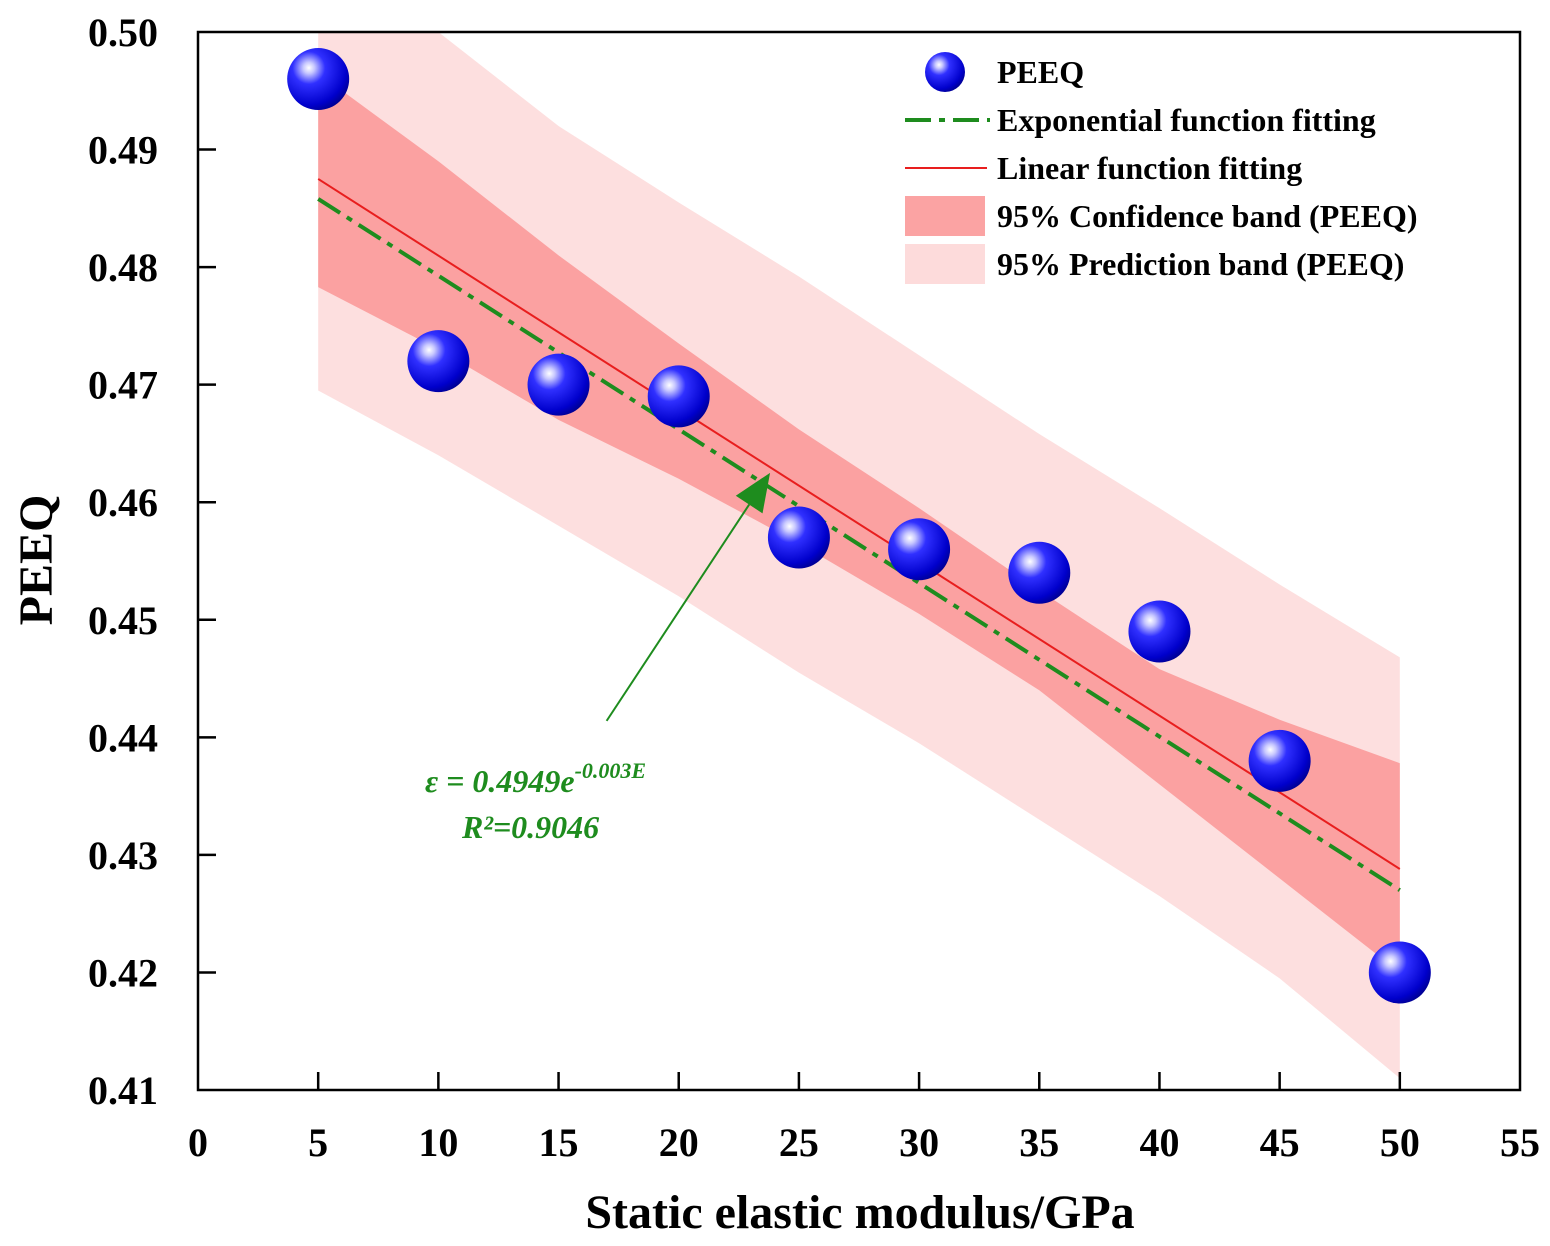  What do you see at coordinates (1207, 216) in the screenshot?
I see `legend-label: 95% Confidence band (PEEQ)` at bounding box center [1207, 216].